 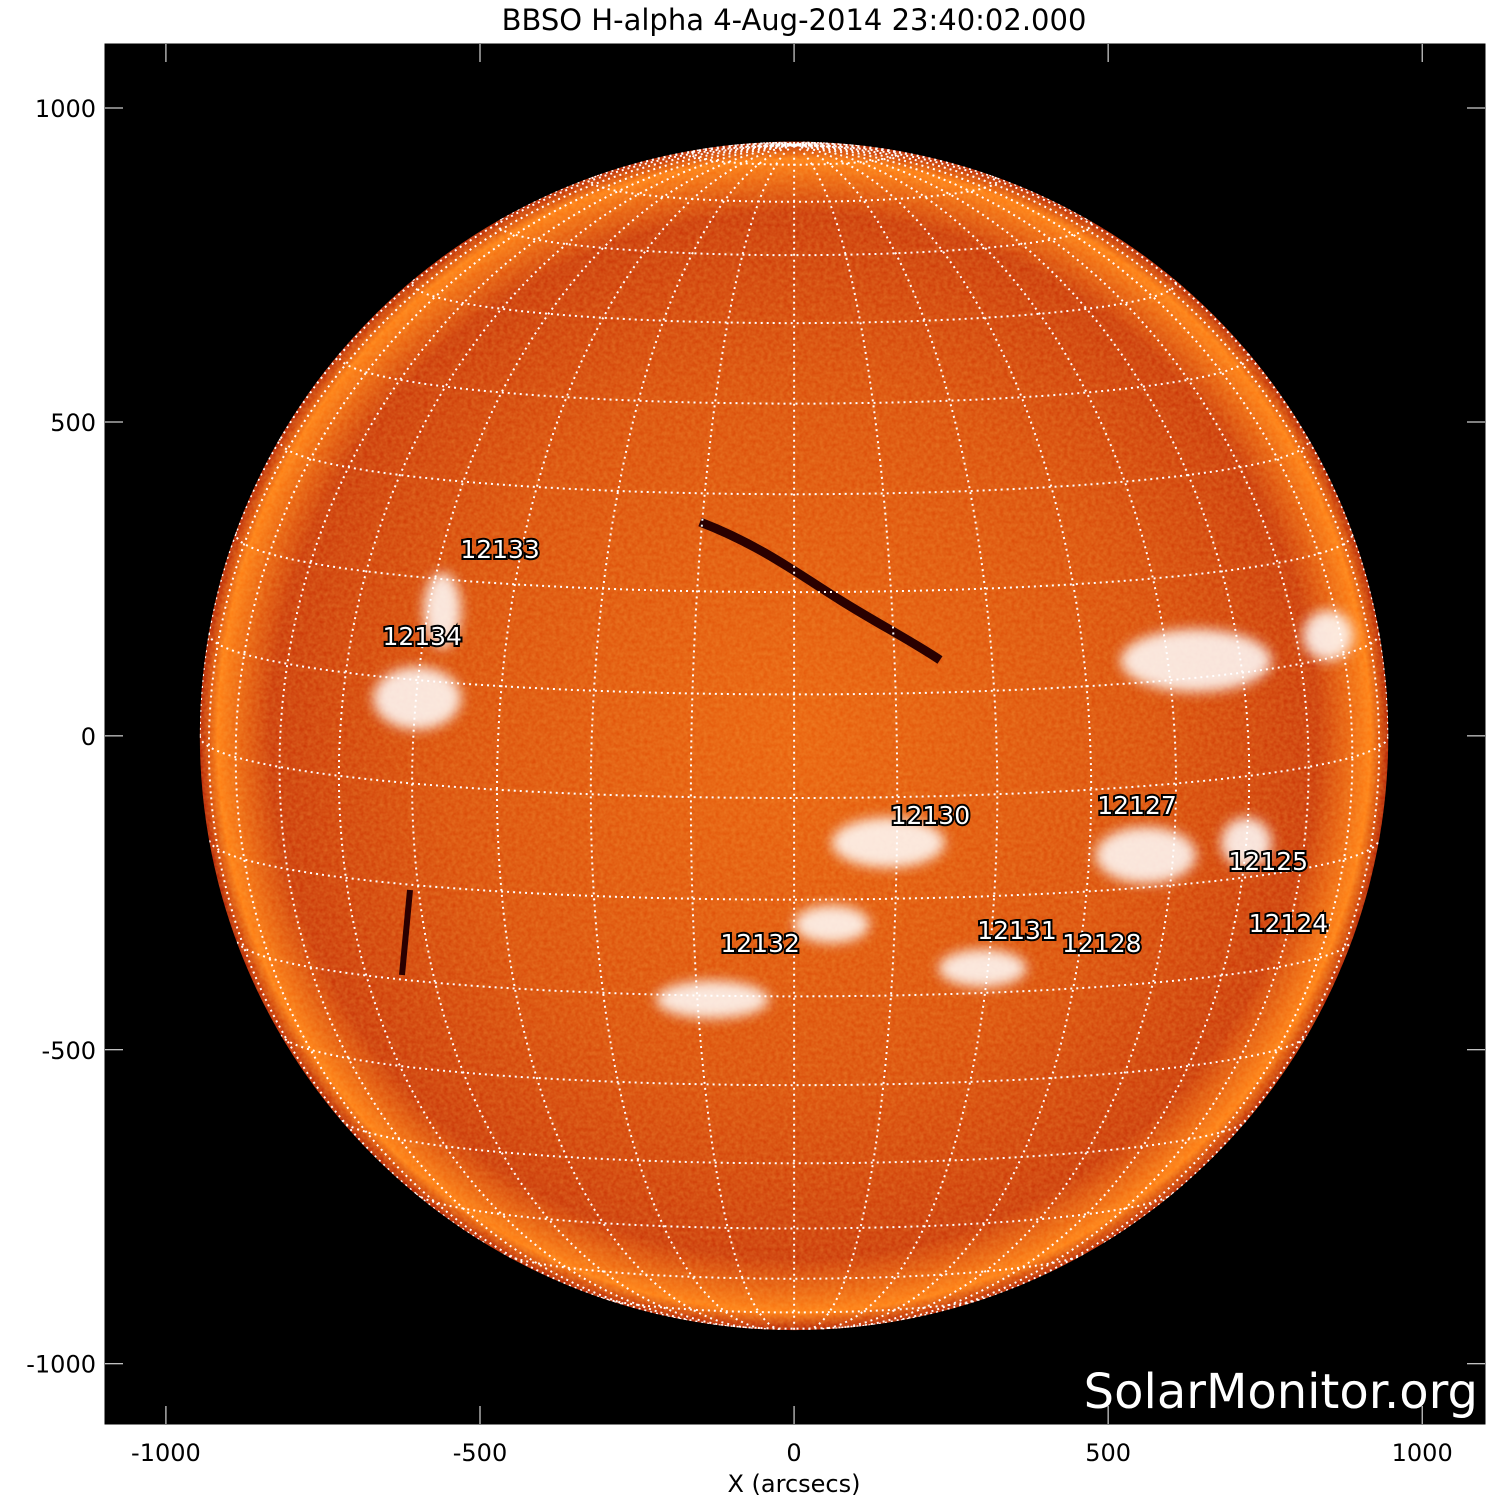 I want to click on active-region-label: 12124, so click(x=1289, y=923).